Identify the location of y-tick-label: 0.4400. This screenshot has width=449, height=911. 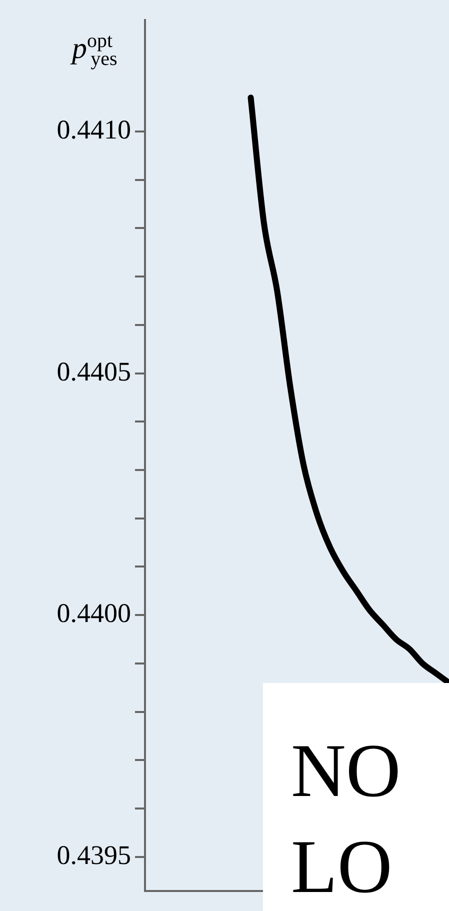
(93, 613).